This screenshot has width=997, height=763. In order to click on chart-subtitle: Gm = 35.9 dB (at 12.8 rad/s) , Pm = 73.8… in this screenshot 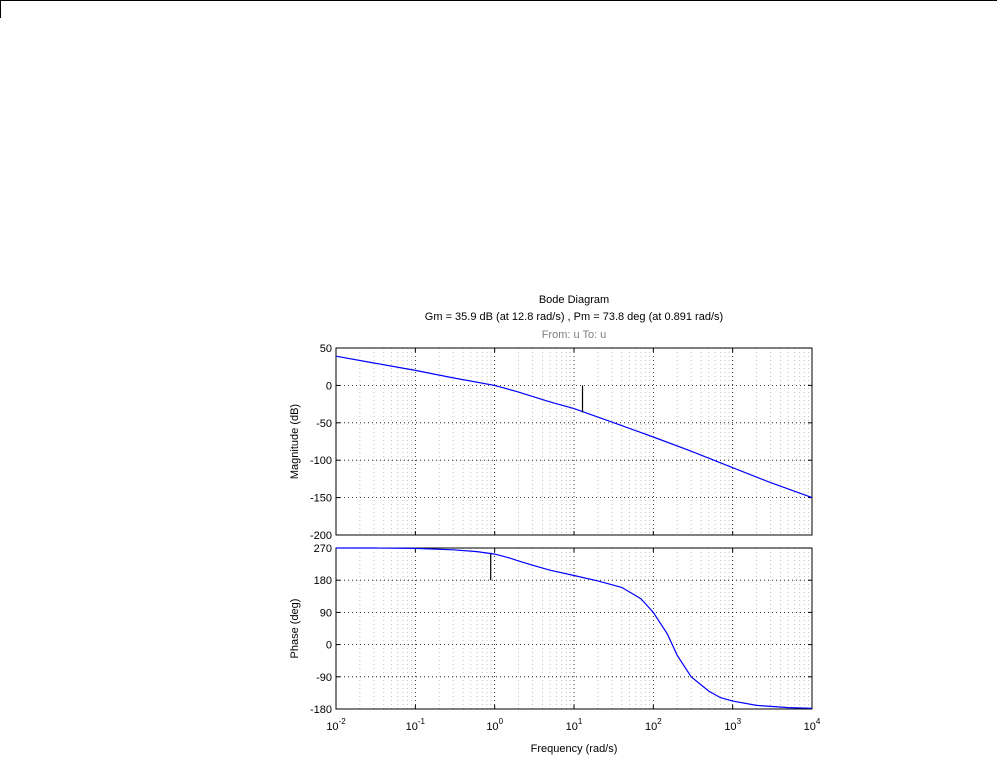, I will do `click(574, 317)`.